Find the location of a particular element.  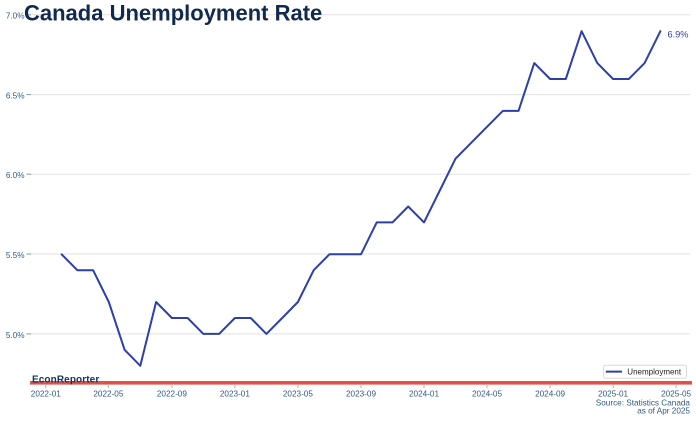

svg-text: Canada Unemployment Rate is located at coordinates (173, 13).